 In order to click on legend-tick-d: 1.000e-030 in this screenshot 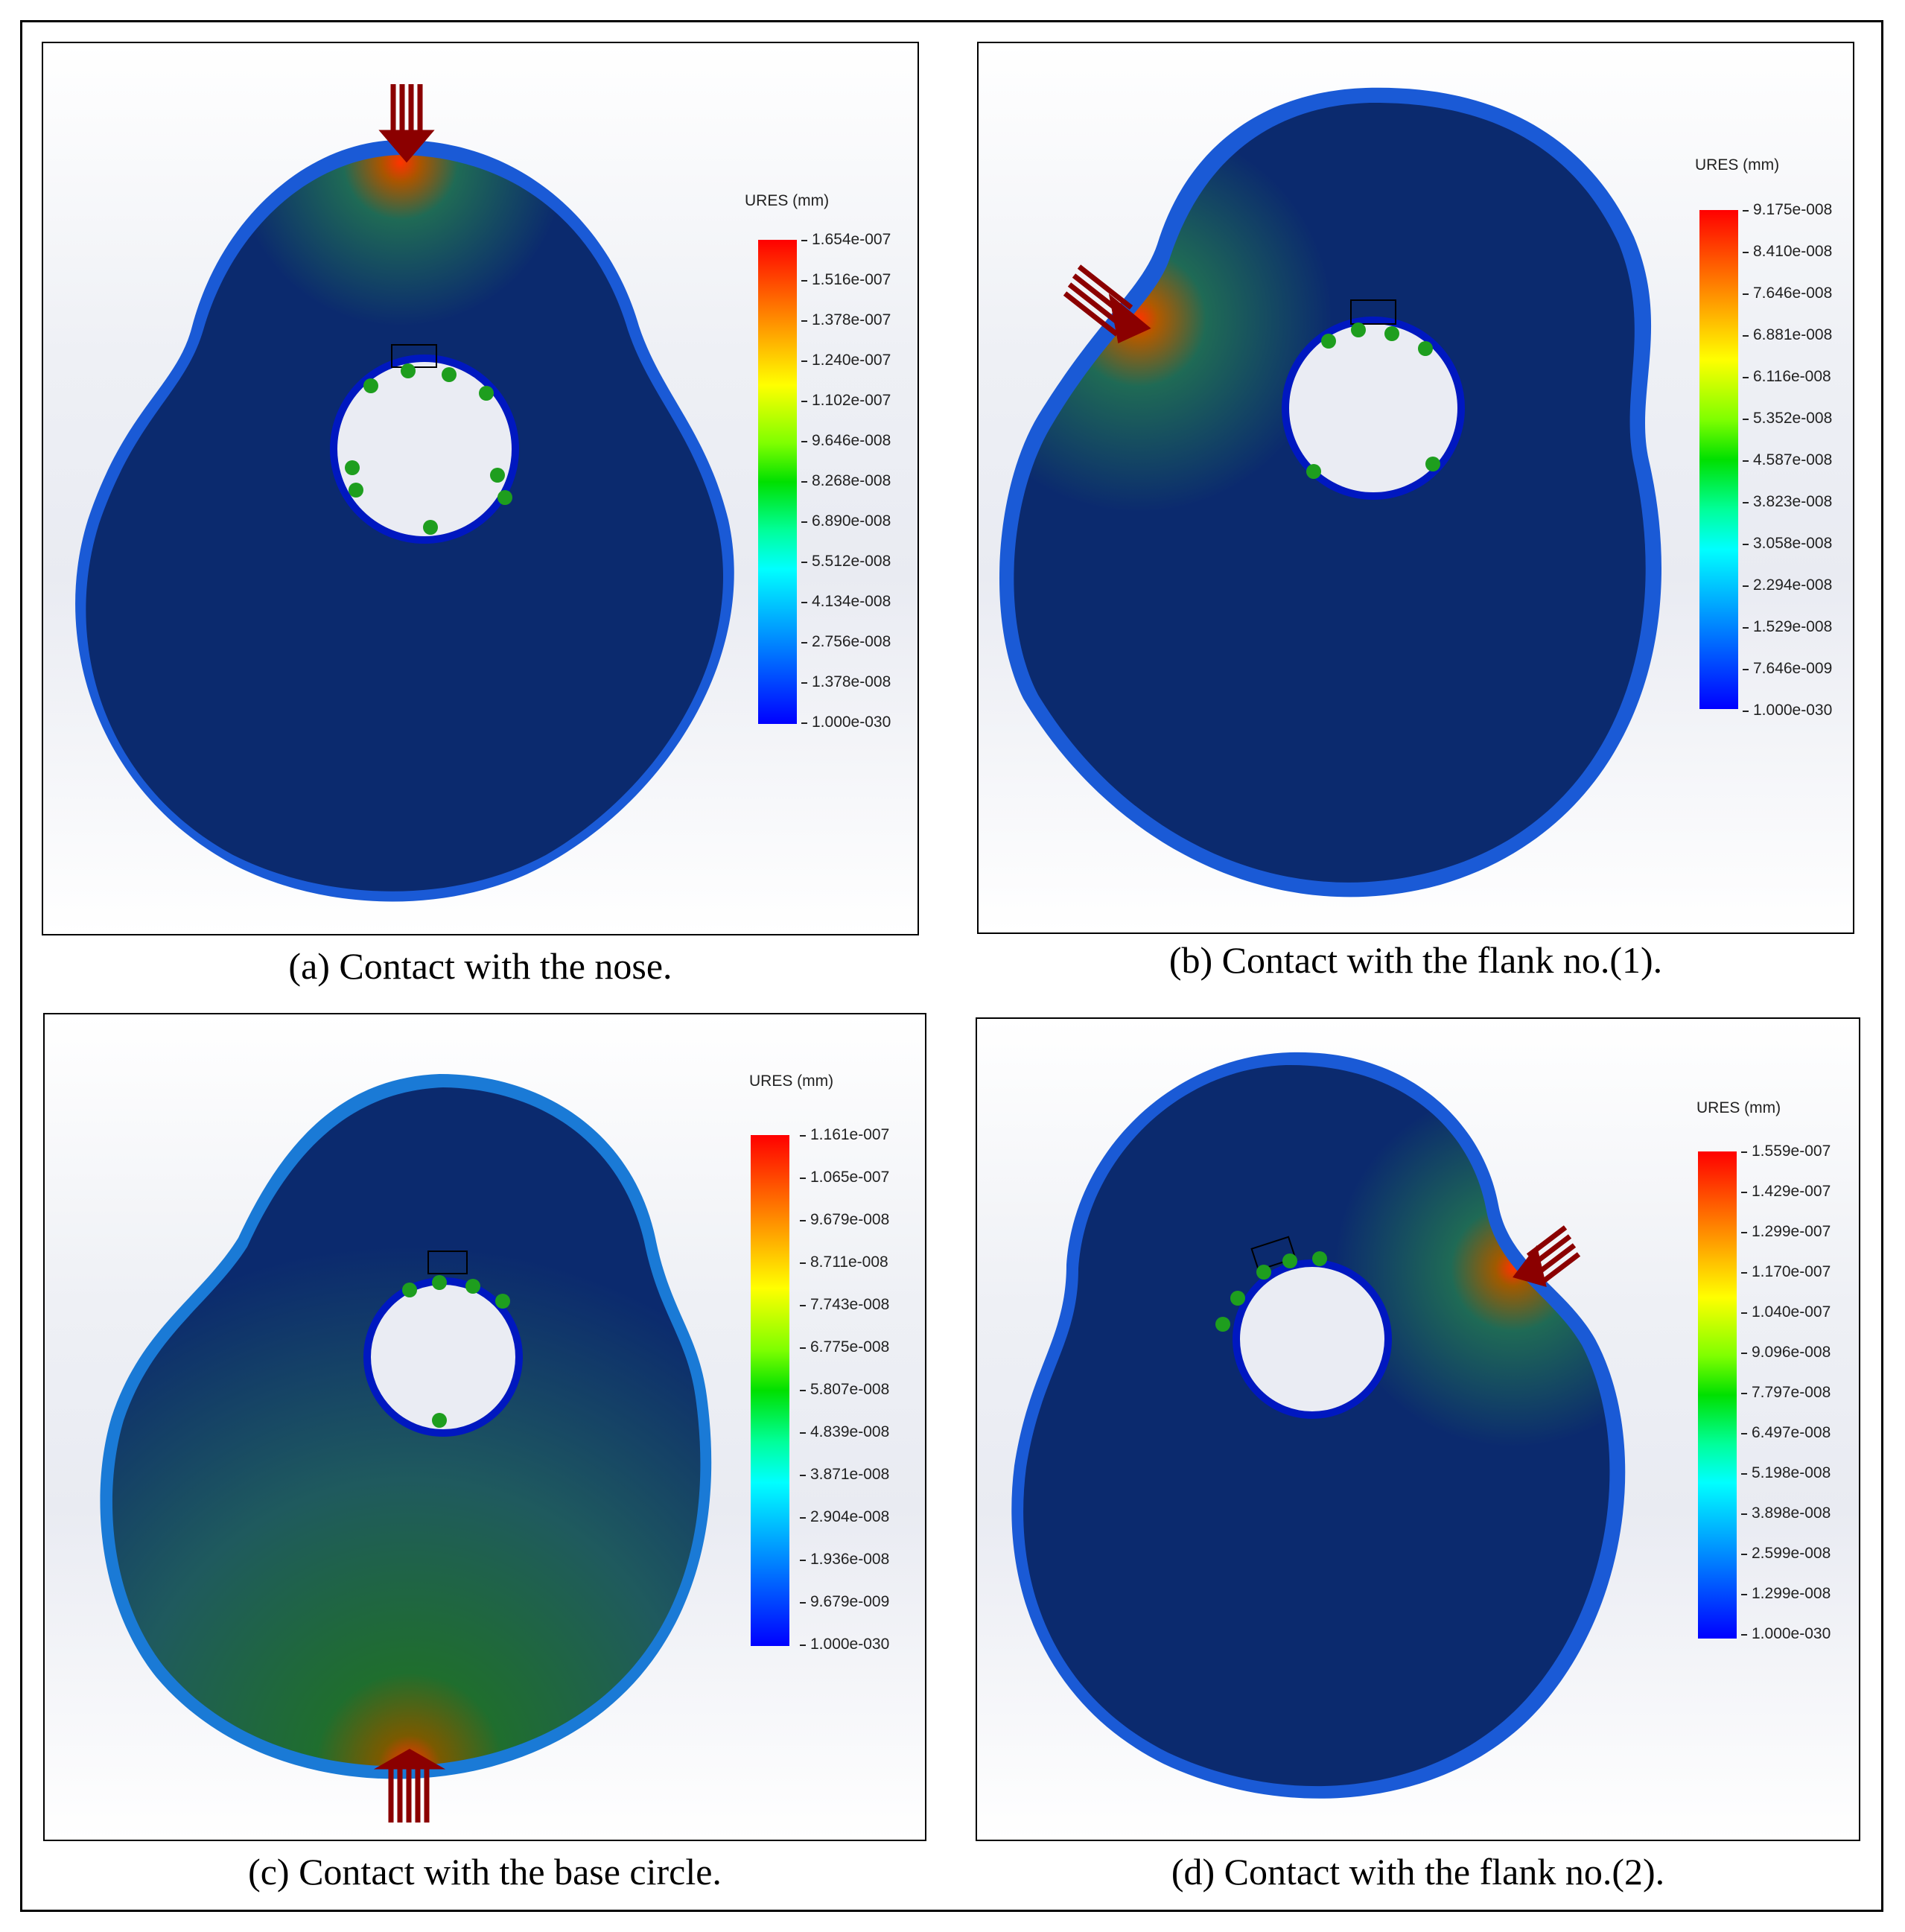, I will do `click(1785, 1633)`.